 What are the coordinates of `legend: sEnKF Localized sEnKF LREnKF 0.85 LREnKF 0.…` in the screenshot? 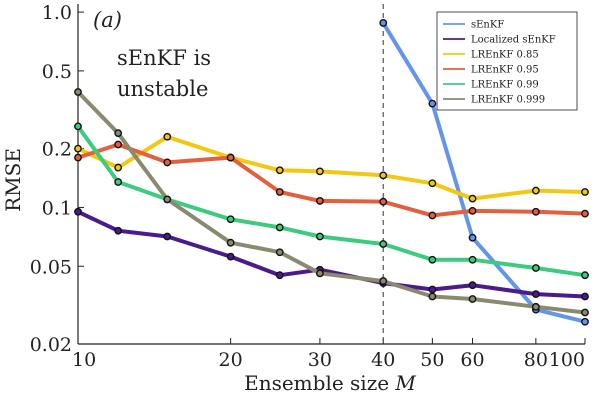 It's located at (507, 61).